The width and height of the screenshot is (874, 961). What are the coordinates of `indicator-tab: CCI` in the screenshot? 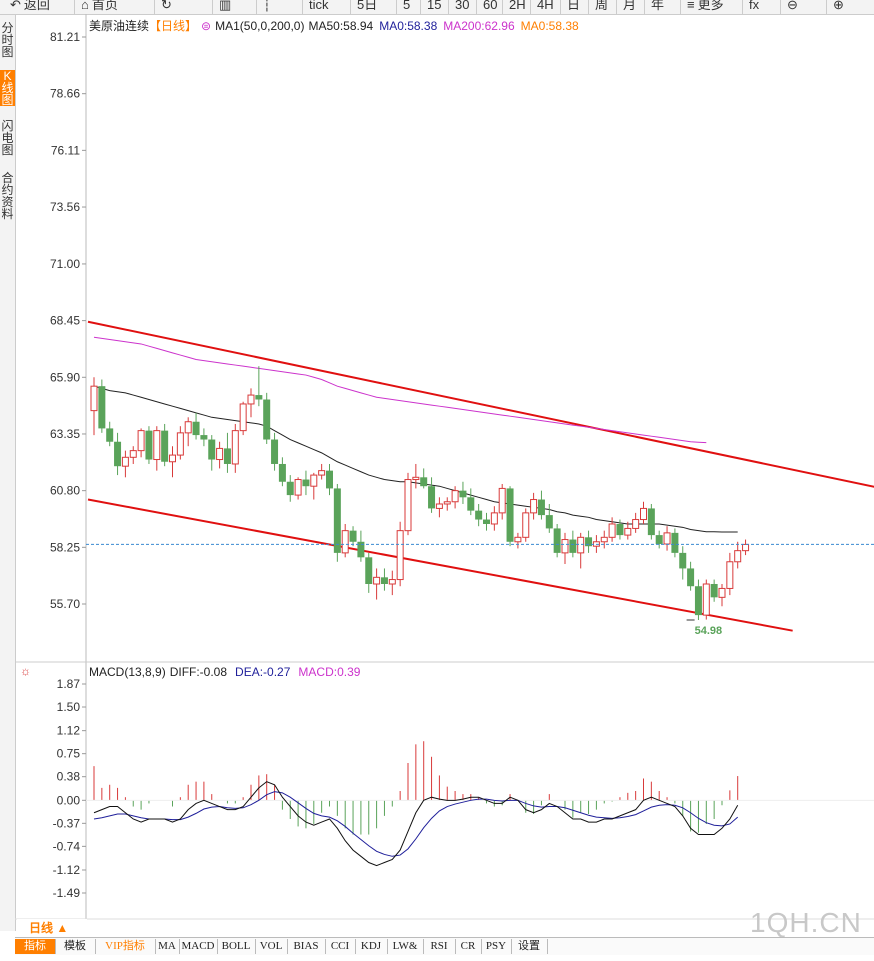 It's located at (340, 946).